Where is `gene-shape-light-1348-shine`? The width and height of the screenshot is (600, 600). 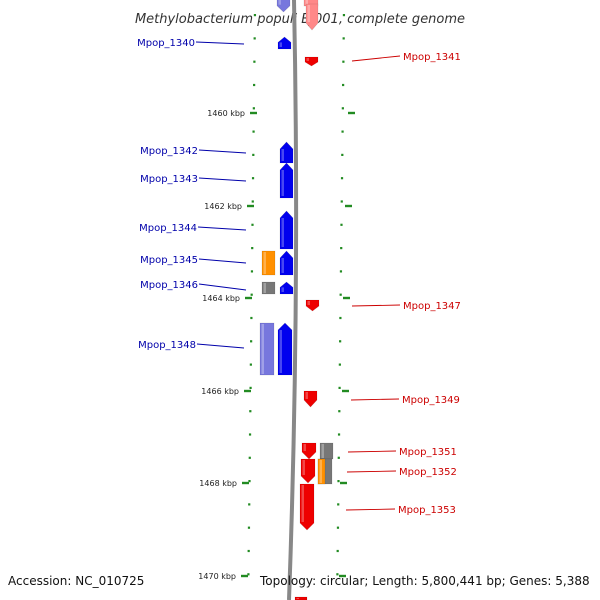
gene-shape-light-1348-shine is located at coordinates (262, 349).